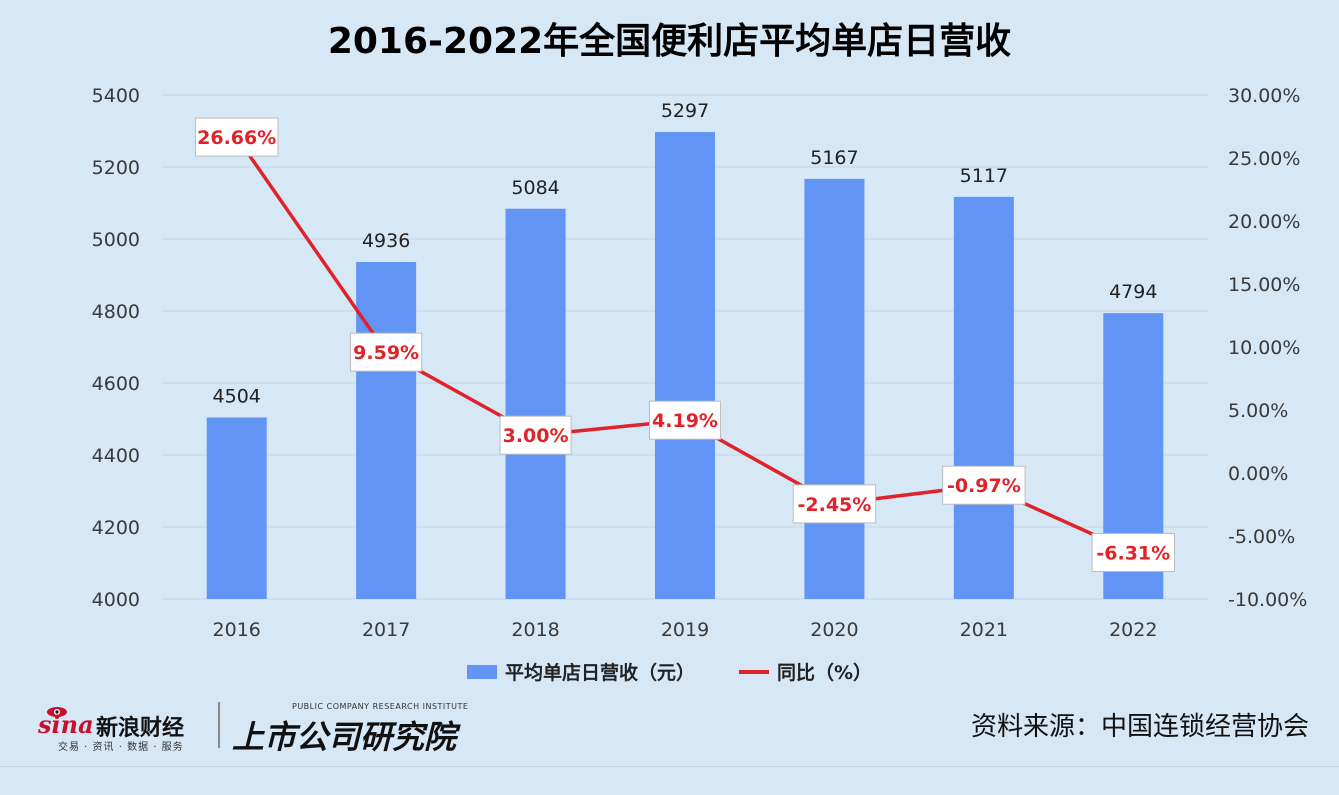  Describe the element at coordinates (66, 724) in the screenshot. I see `sina-wordmark: sina` at that location.